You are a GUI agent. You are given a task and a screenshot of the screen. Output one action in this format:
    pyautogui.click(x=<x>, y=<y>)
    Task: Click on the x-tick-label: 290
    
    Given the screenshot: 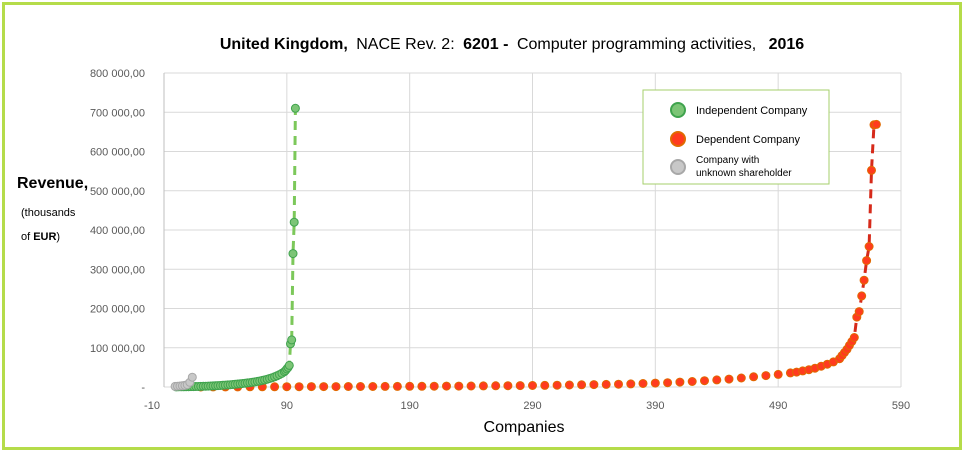 What is the action you would take?
    pyautogui.click(x=532, y=406)
    